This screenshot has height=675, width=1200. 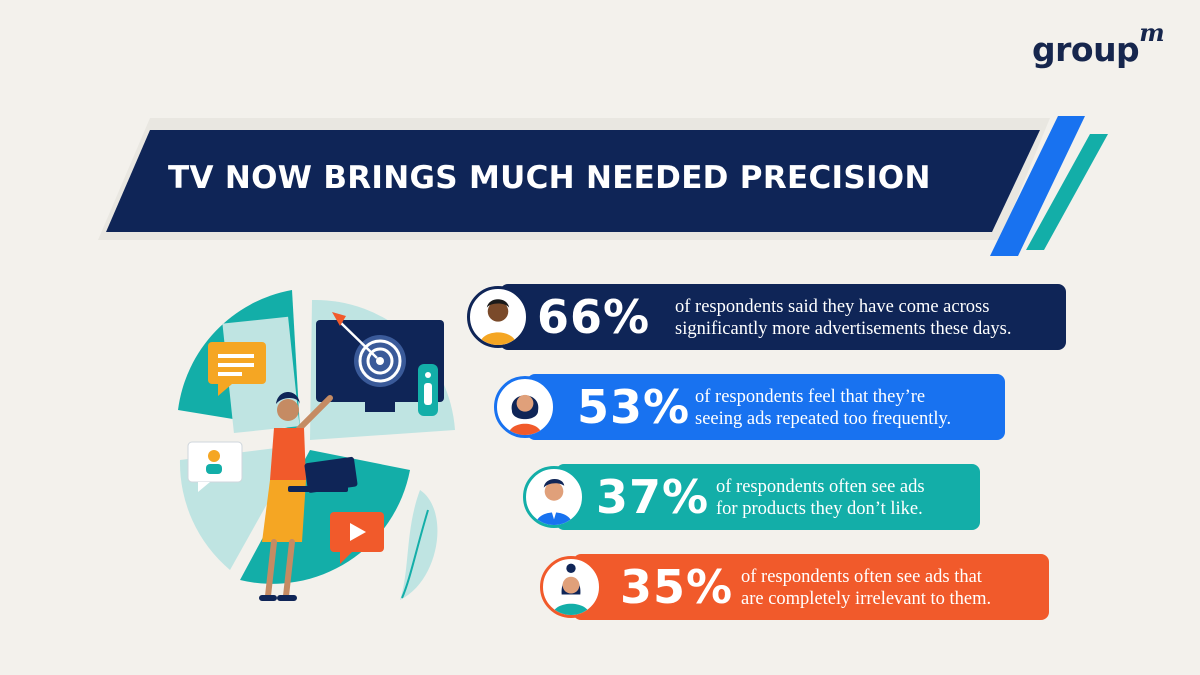 I want to click on woman-arm, so click(x=314, y=414).